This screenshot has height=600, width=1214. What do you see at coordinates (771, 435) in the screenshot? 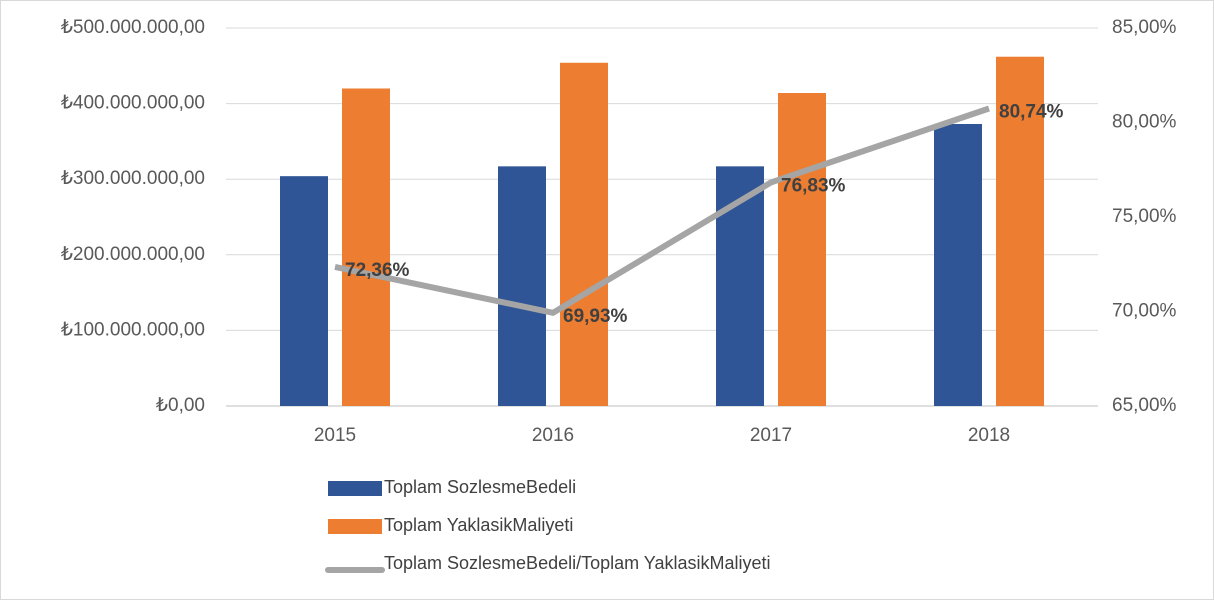
I see `x-tick-label: 2017` at bounding box center [771, 435].